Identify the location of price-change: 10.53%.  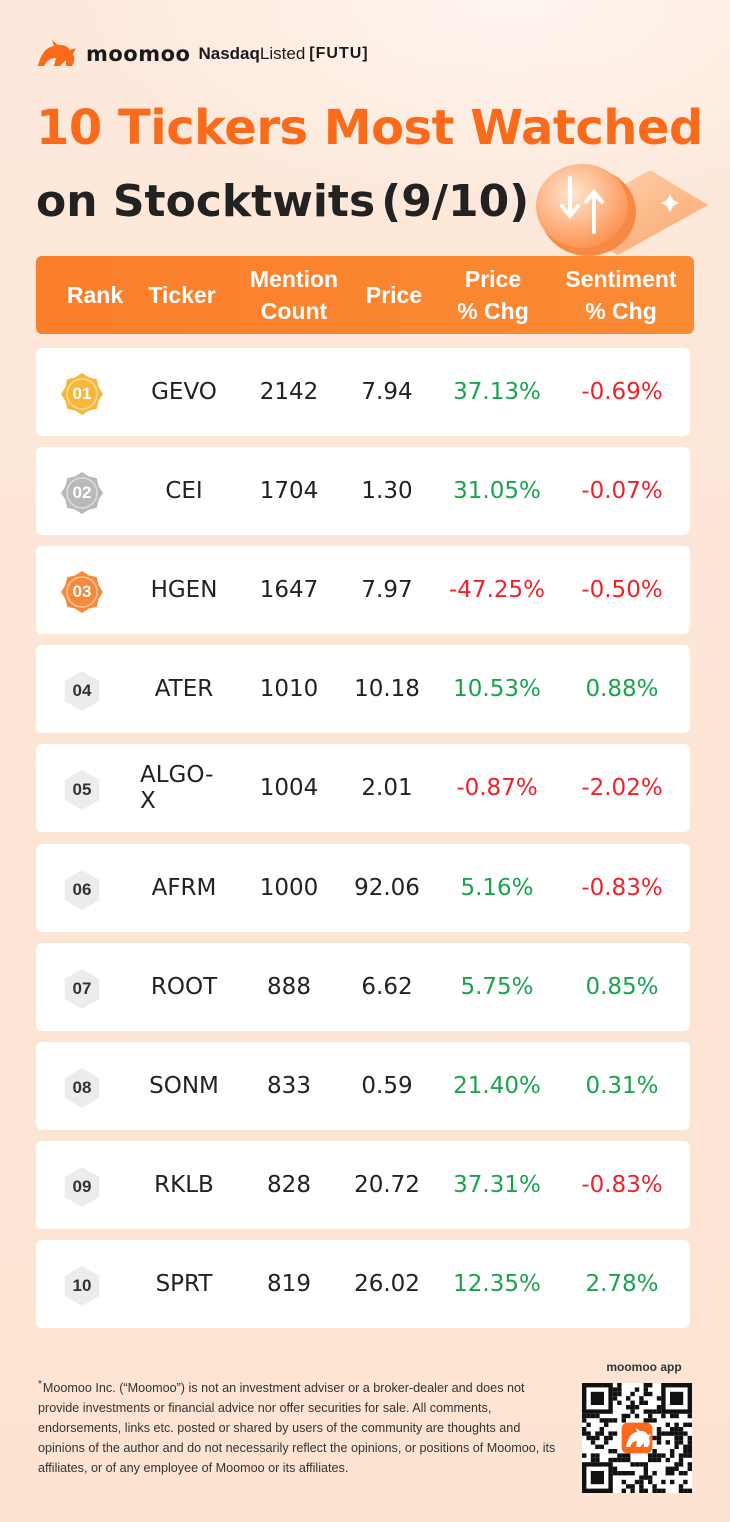
(497, 689).